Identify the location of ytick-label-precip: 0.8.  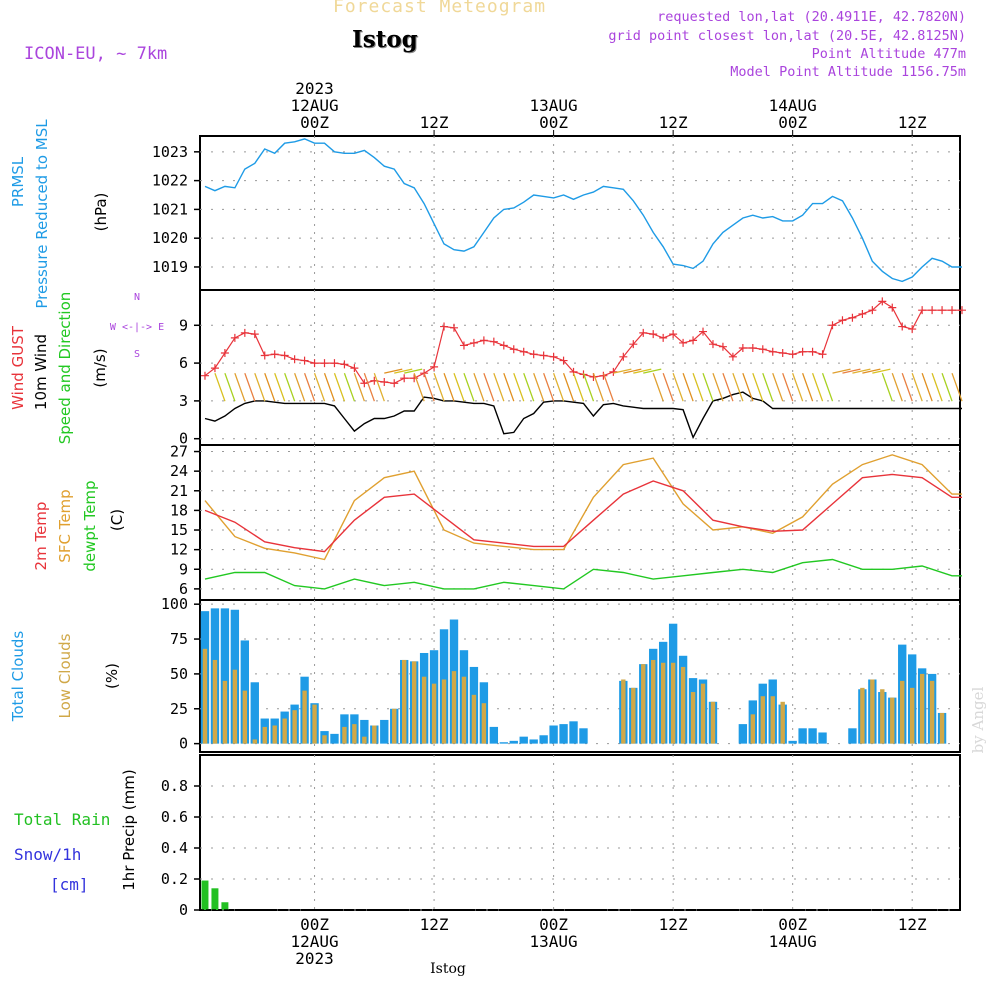
(174, 786).